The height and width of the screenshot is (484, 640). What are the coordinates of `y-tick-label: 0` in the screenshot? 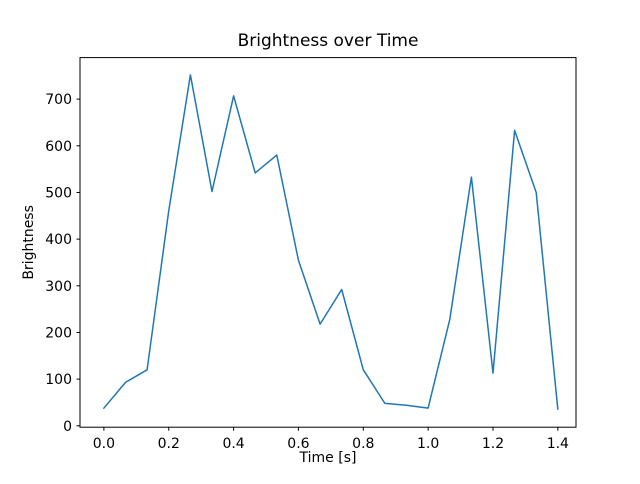 It's located at (67, 427).